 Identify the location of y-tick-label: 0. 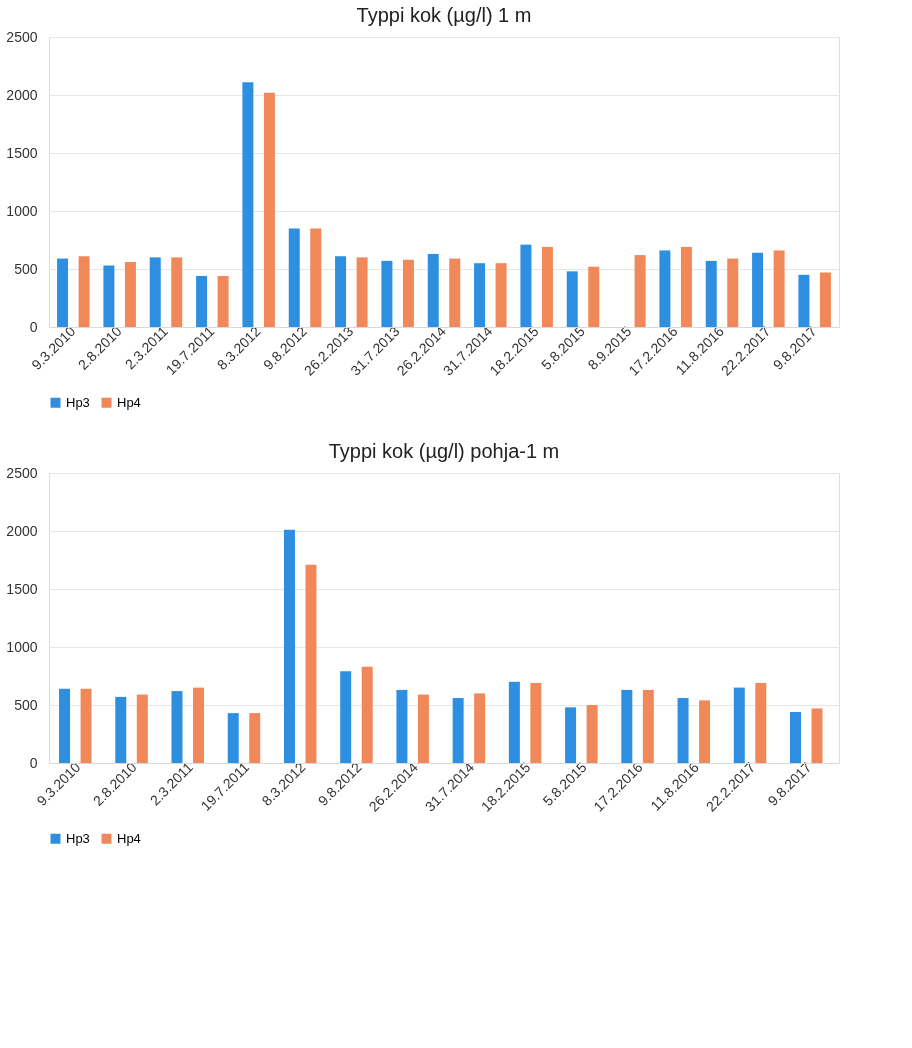
(33, 762).